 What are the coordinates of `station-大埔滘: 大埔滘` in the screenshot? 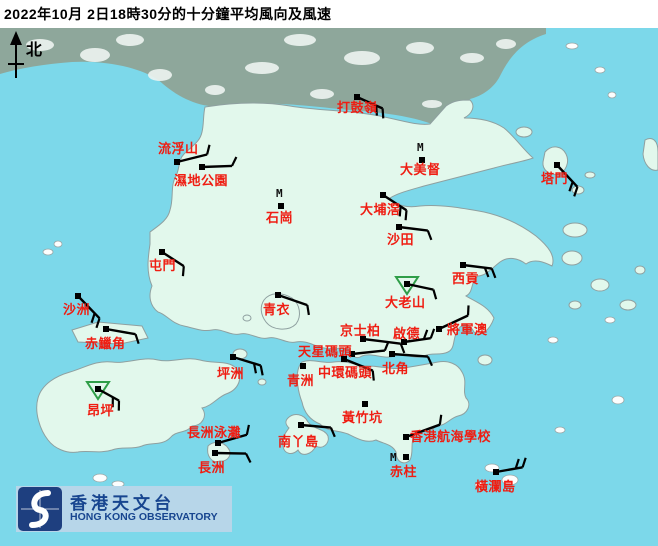 It's located at (384, 206).